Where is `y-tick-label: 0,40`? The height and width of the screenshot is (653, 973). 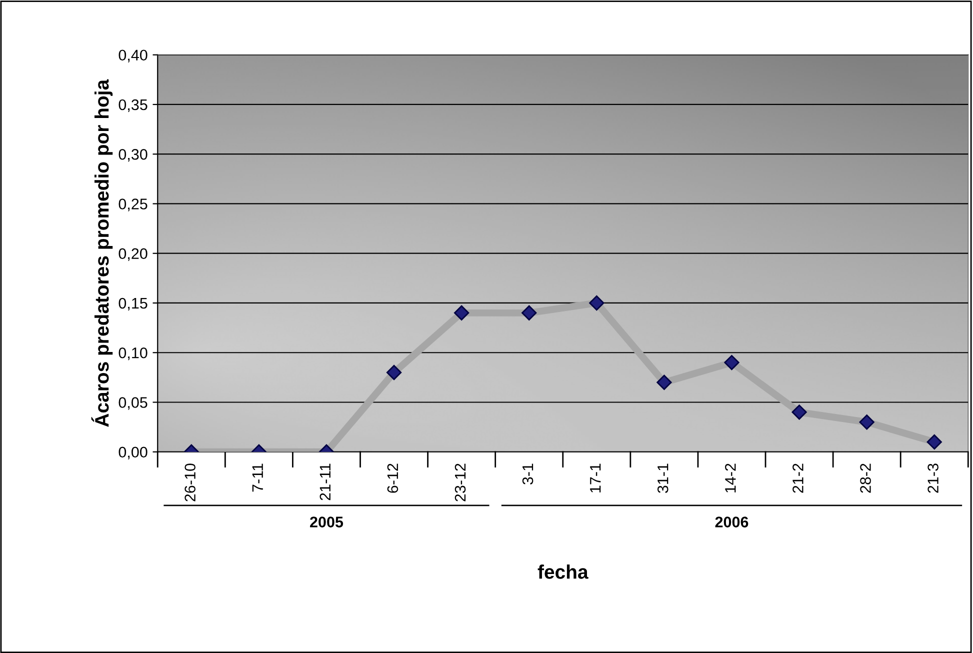
y-tick-label: 0,40 is located at coordinates (133, 56).